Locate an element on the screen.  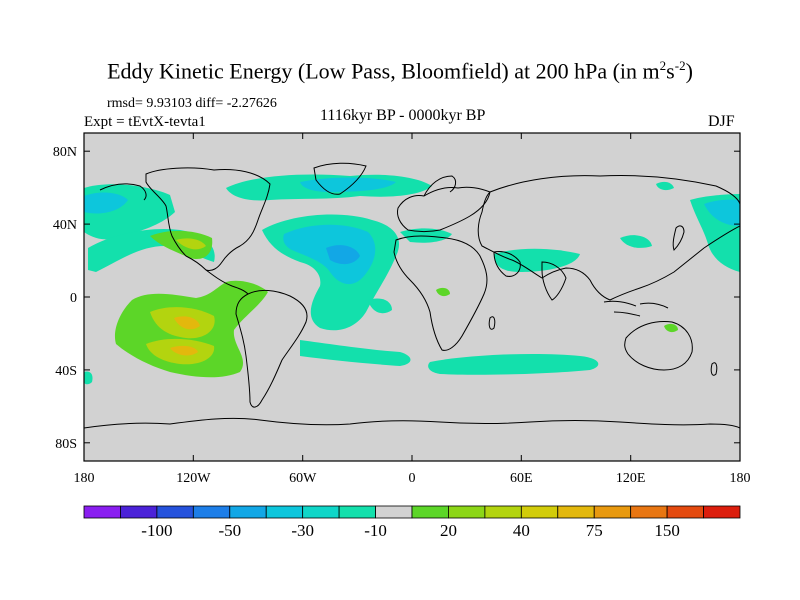
coast-indonesia is located at coordinates (636, 308).